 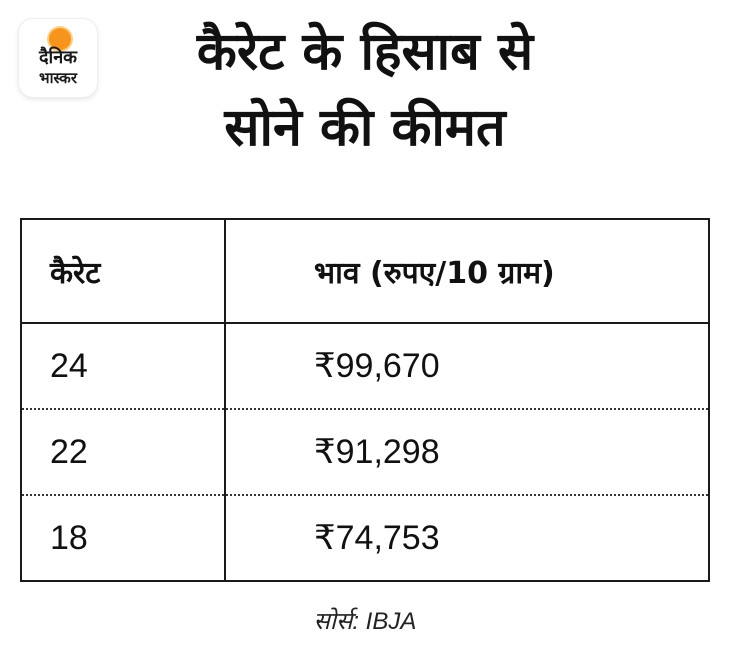 What do you see at coordinates (69, 537) in the screenshot?
I see `carat-cell: 18` at bounding box center [69, 537].